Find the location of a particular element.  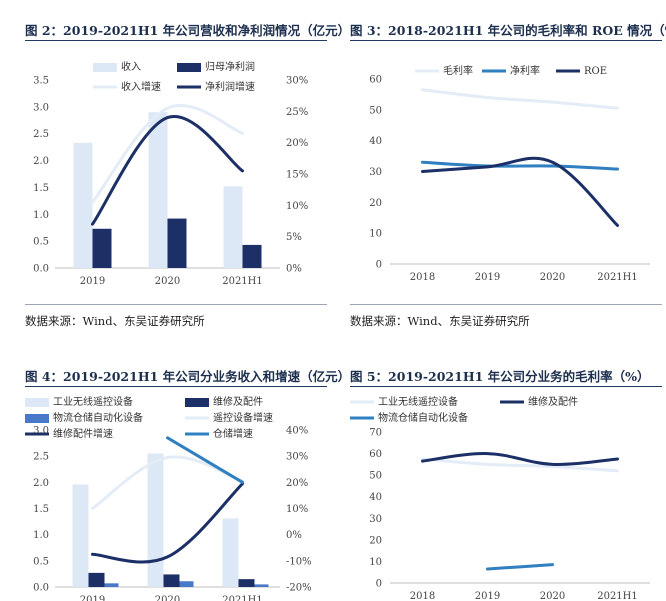

fig4-x-tick-1: 2020 is located at coordinates (167, 598).